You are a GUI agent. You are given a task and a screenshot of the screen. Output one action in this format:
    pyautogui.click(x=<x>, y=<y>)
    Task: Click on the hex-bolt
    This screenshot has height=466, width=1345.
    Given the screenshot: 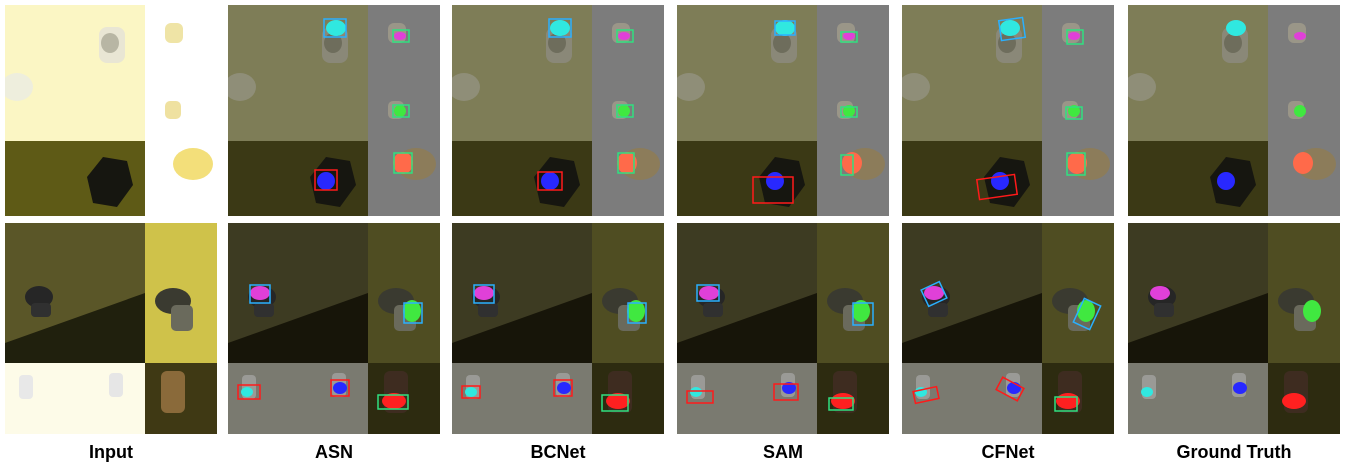 What is the action you would take?
    pyautogui.click(x=110, y=182)
    